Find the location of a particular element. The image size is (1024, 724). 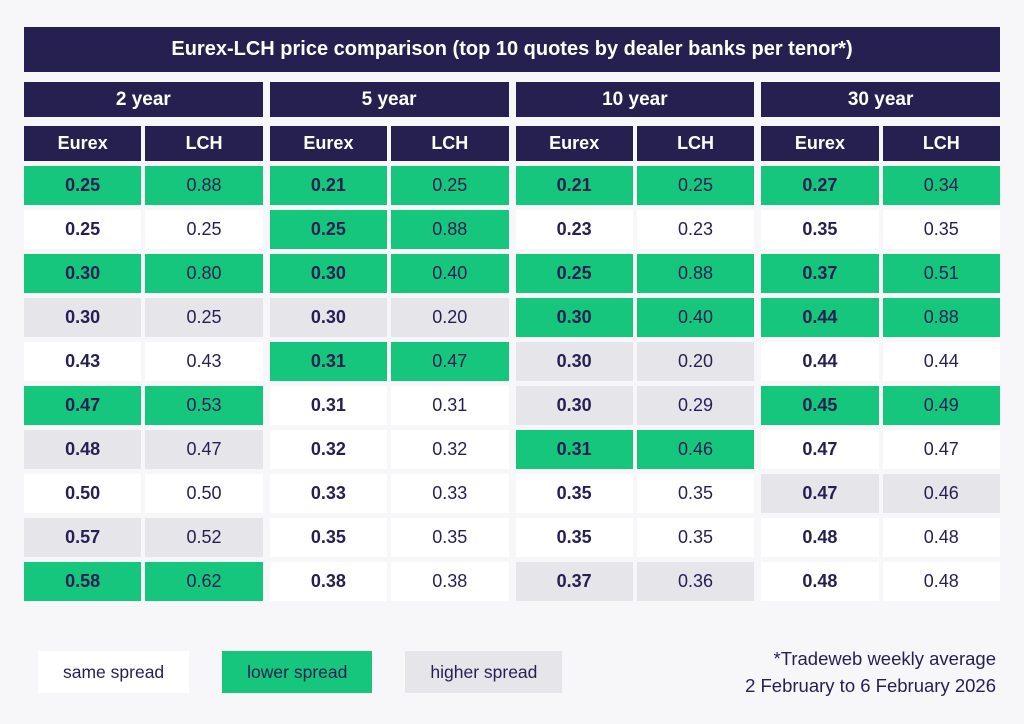

table-row: 0.57 0.52 0.35 0.35 0.35 0.35 0.48 0.48 is located at coordinates (512, 537).